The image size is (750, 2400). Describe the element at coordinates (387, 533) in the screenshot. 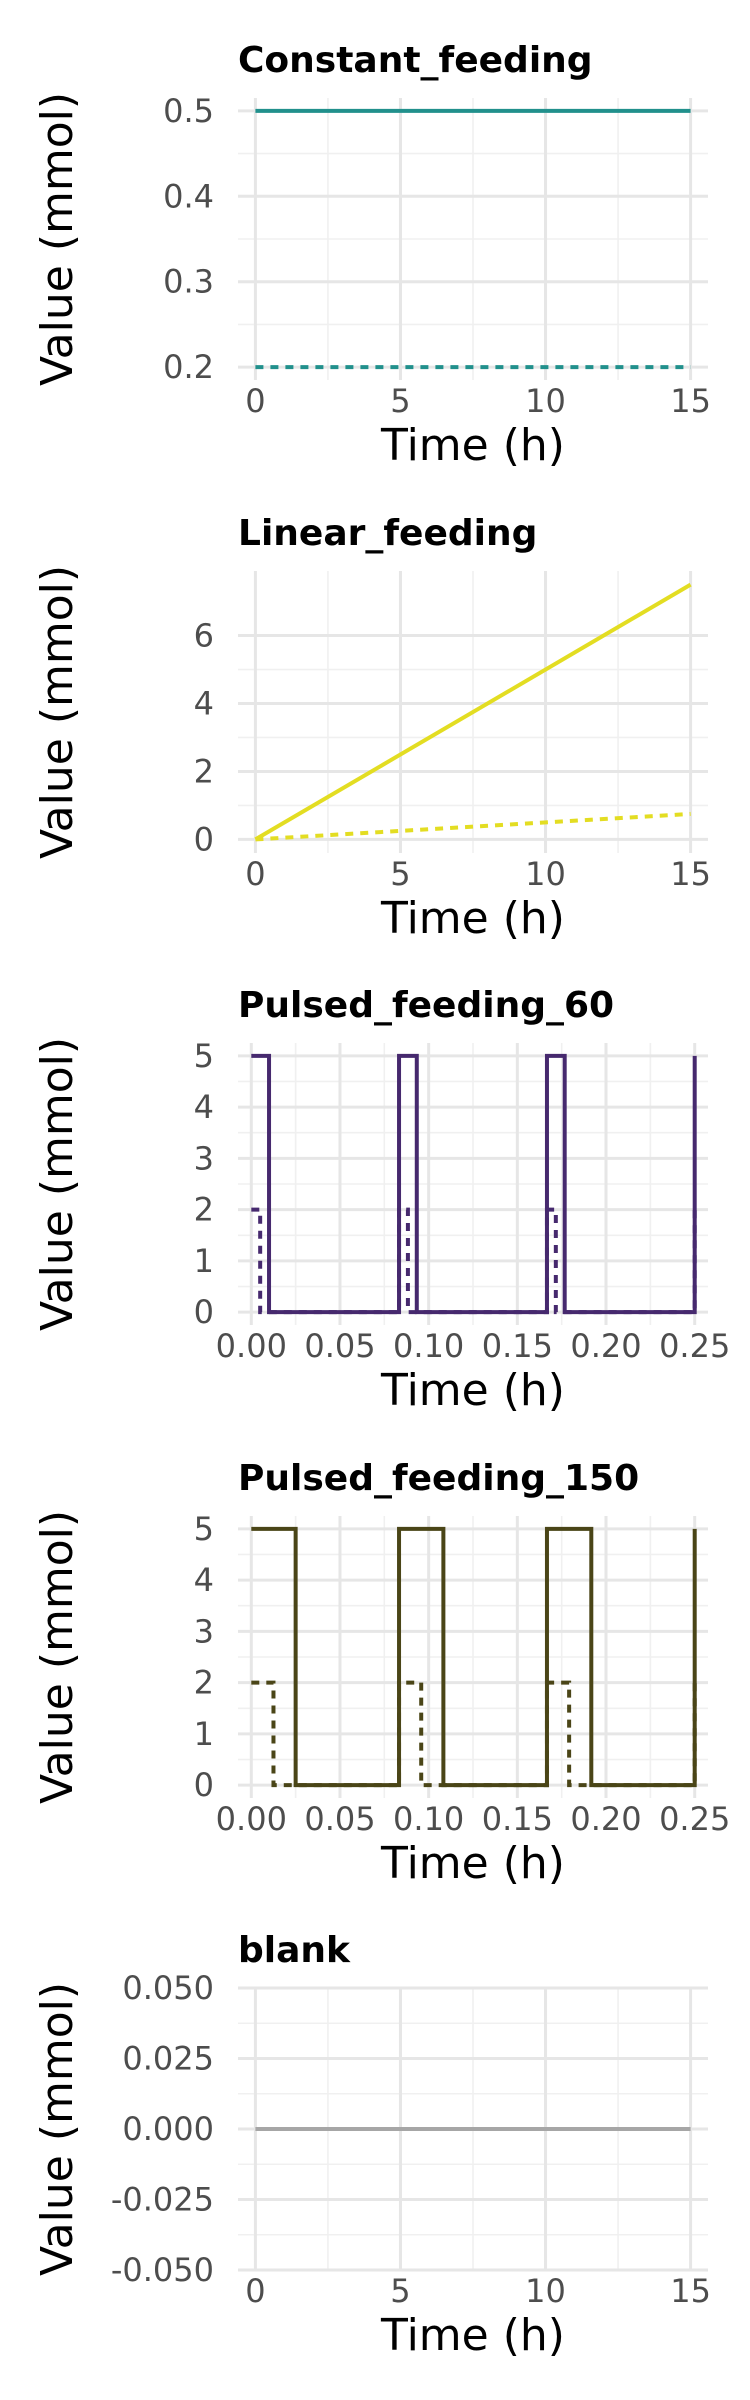

I see `chart-title: Linear_feeding` at that location.